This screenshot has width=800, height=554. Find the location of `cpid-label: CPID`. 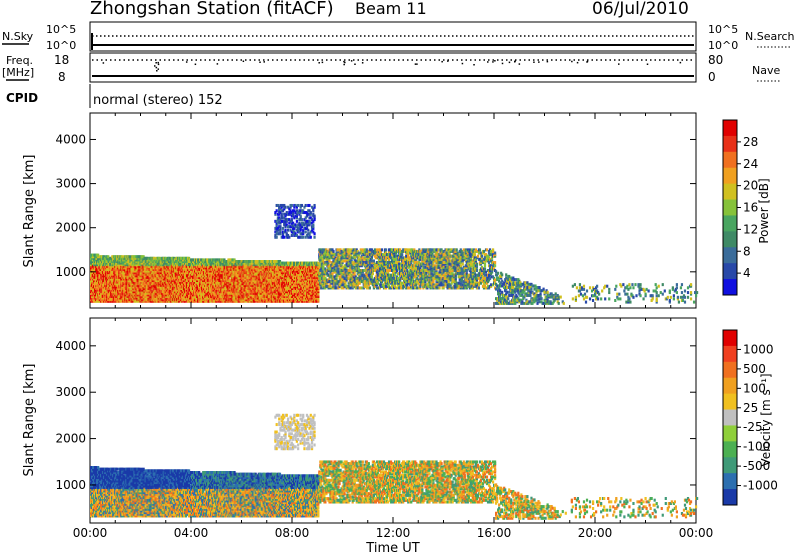

cpid-label: CPID is located at coordinates (22, 98).